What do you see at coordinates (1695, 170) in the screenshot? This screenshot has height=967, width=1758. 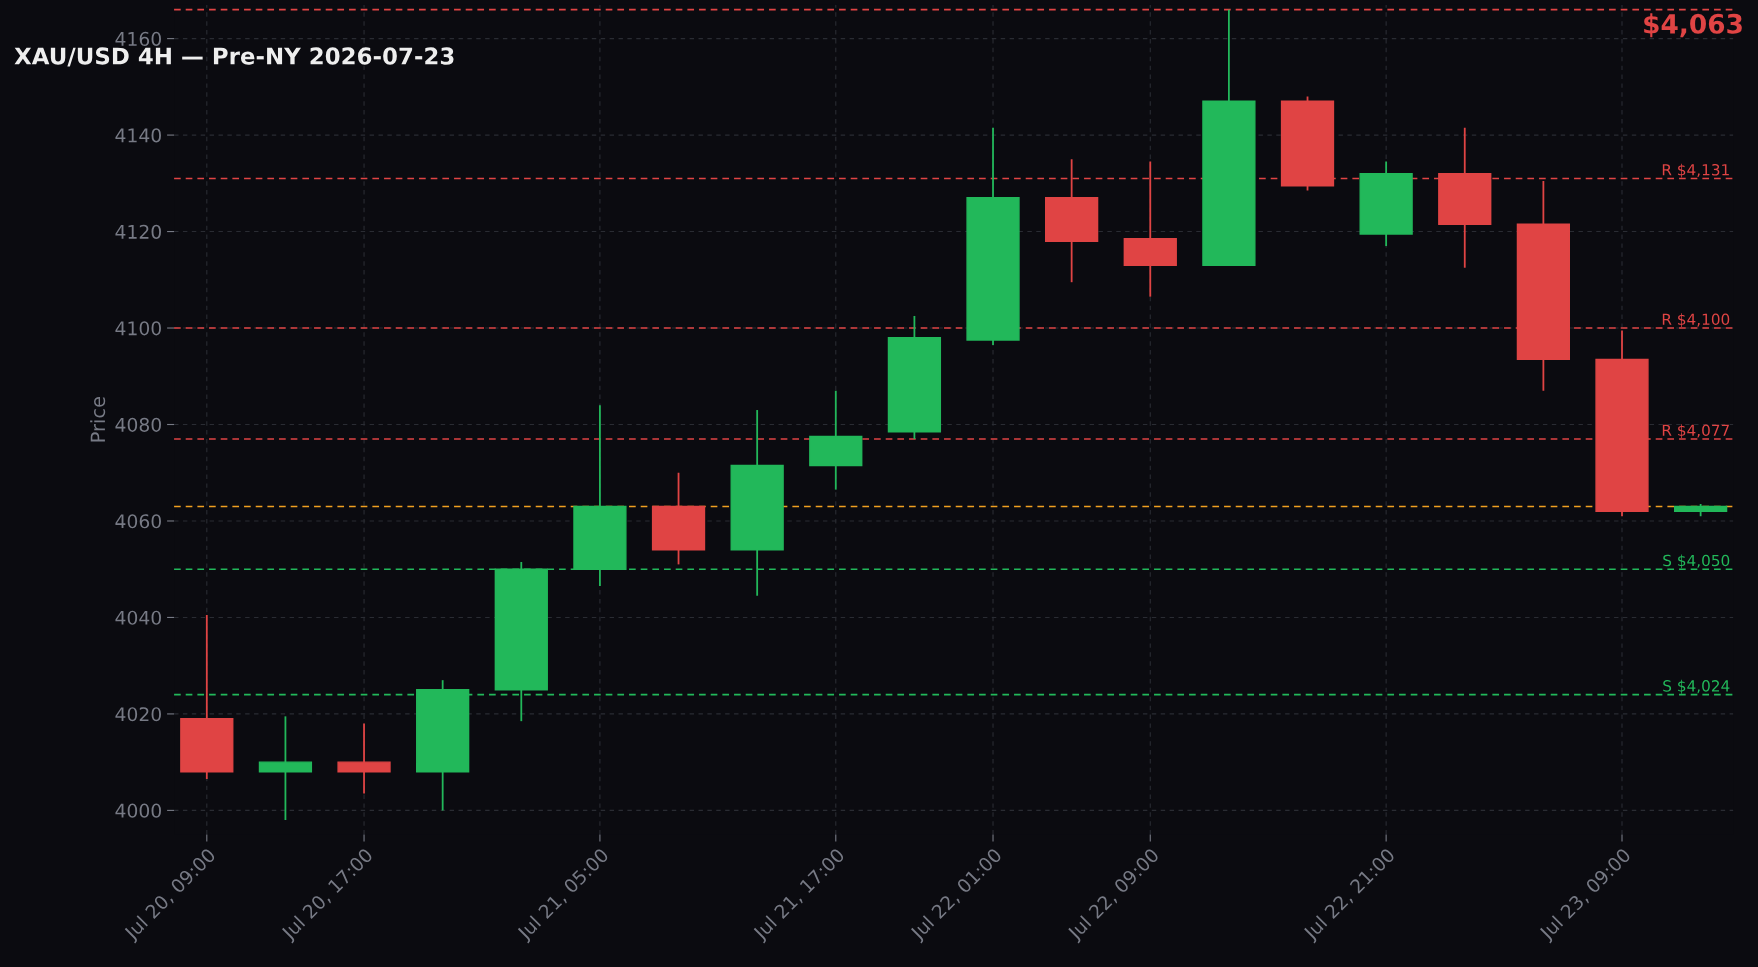 I see `ref-line-label: R $4,131` at bounding box center [1695, 170].